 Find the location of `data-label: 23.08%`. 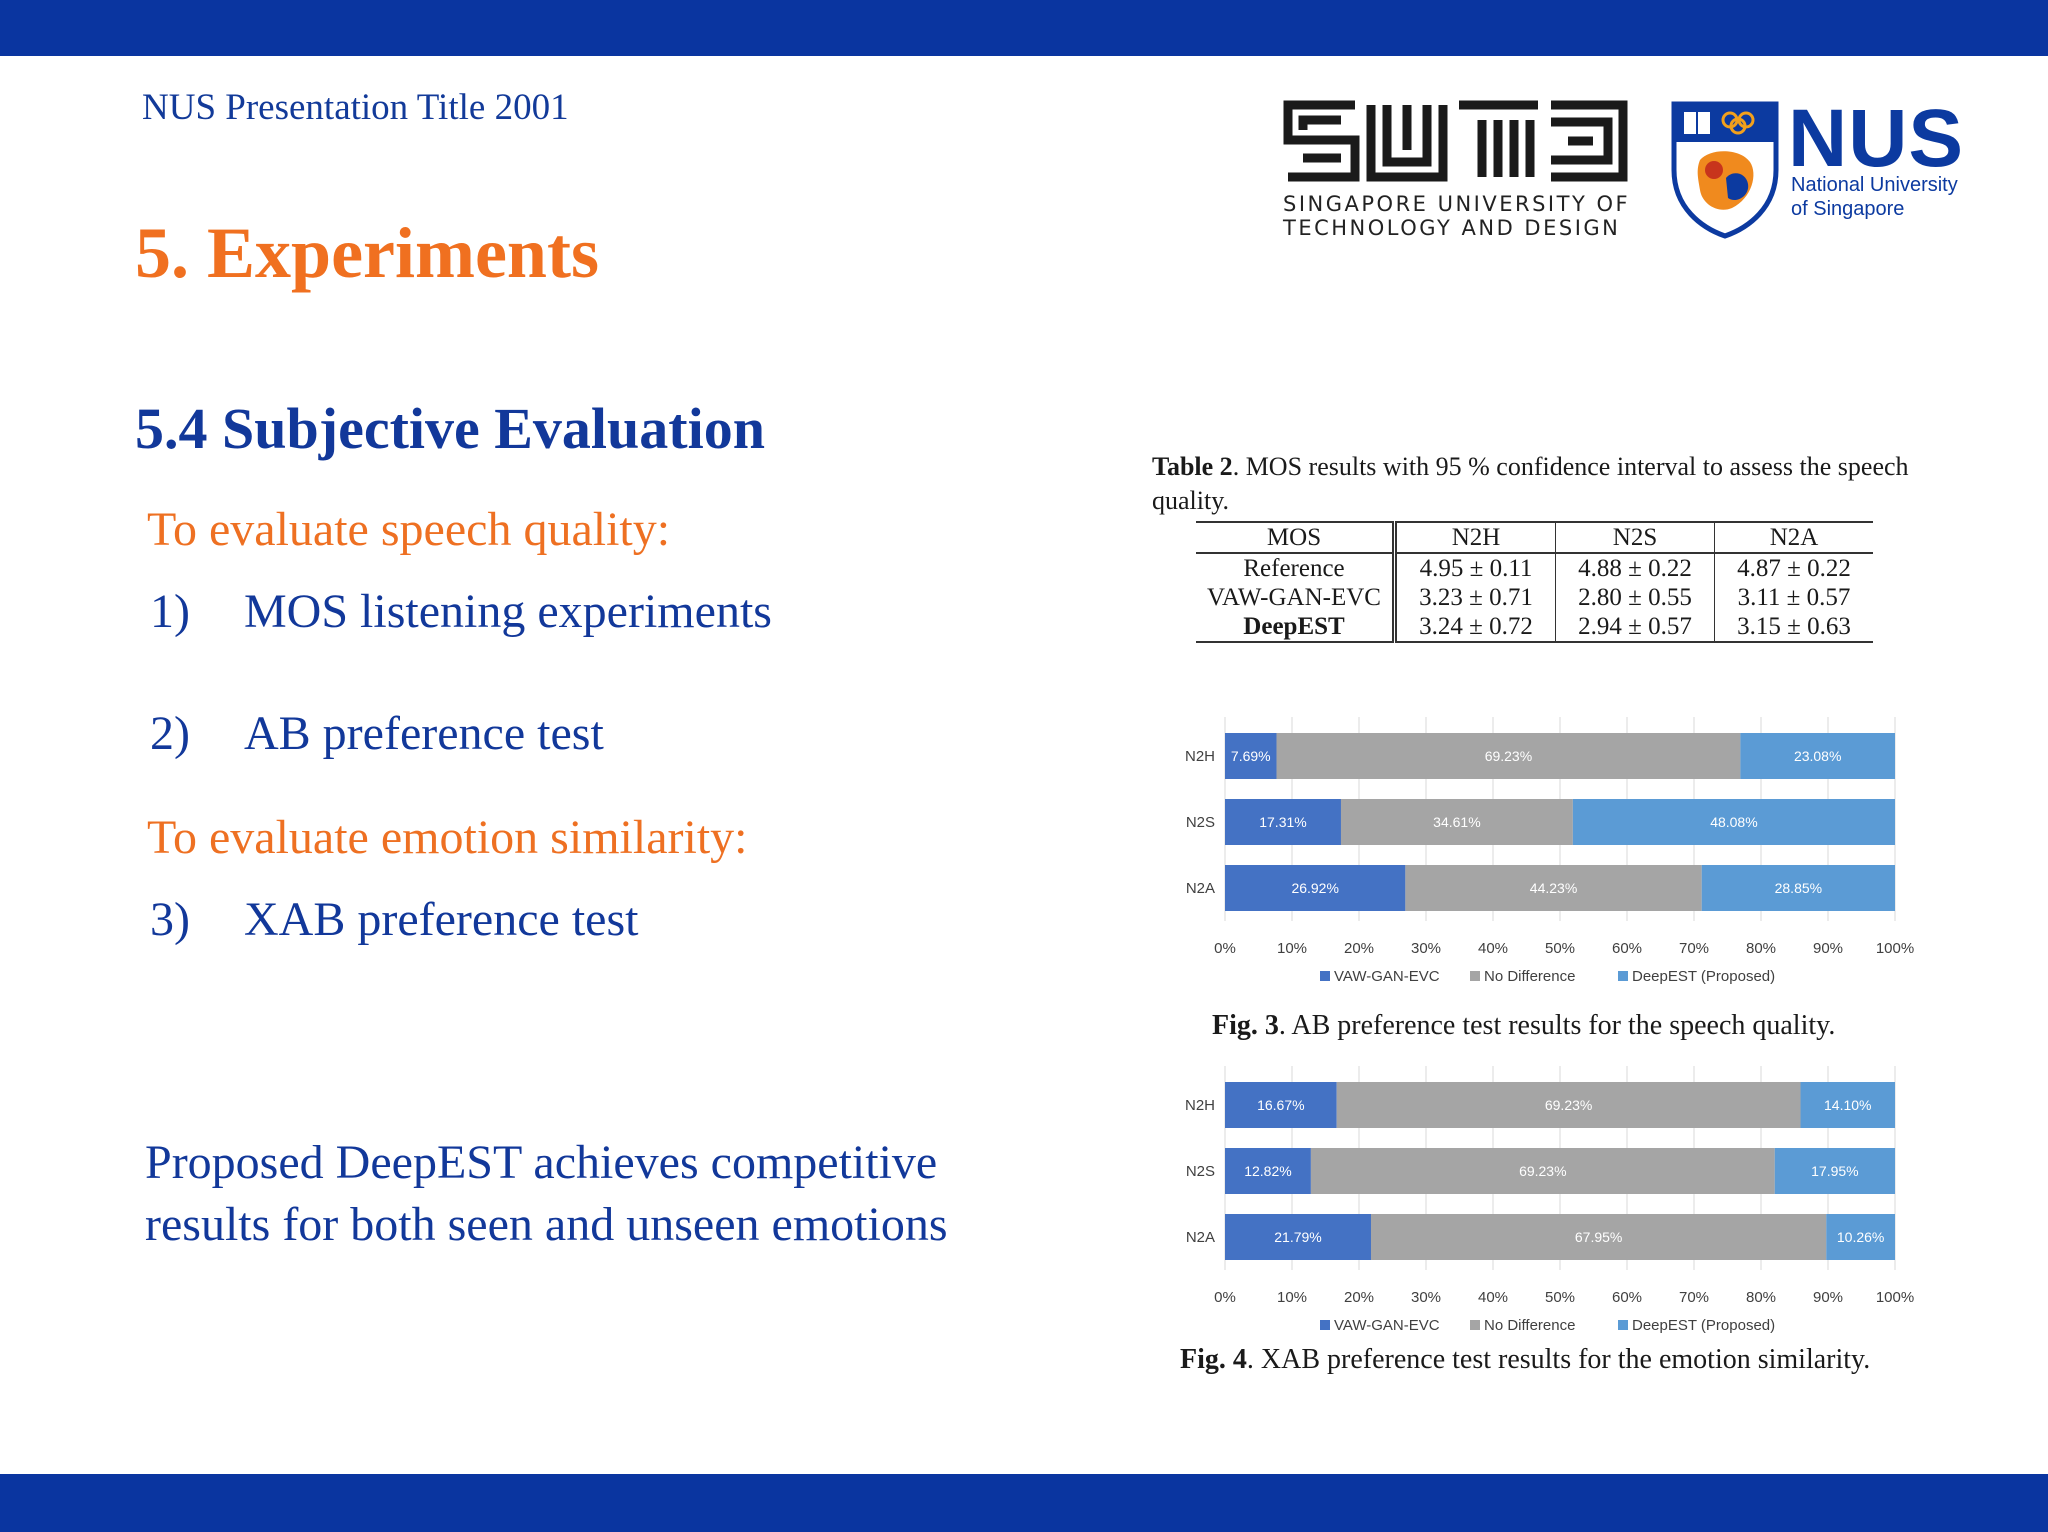

data-label: 23.08% is located at coordinates (1817, 756).